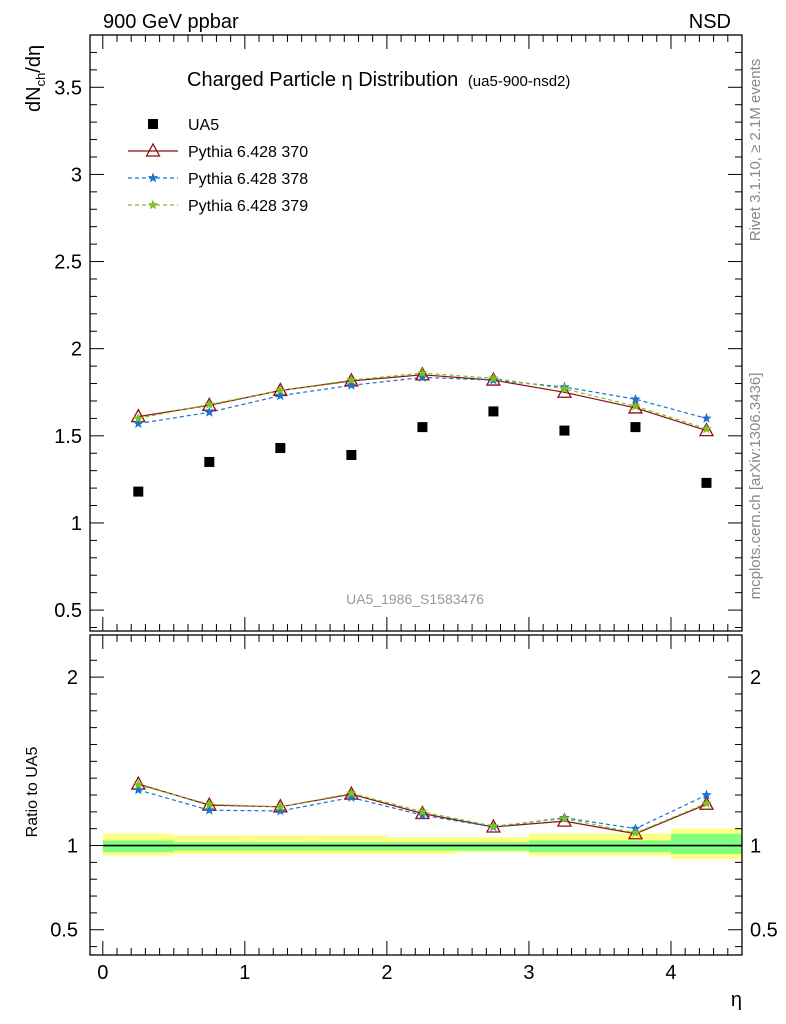 The width and height of the screenshot is (786, 1024). Describe the element at coordinates (68, 437) in the screenshot. I see `main-ytick-label: 1.5` at that location.